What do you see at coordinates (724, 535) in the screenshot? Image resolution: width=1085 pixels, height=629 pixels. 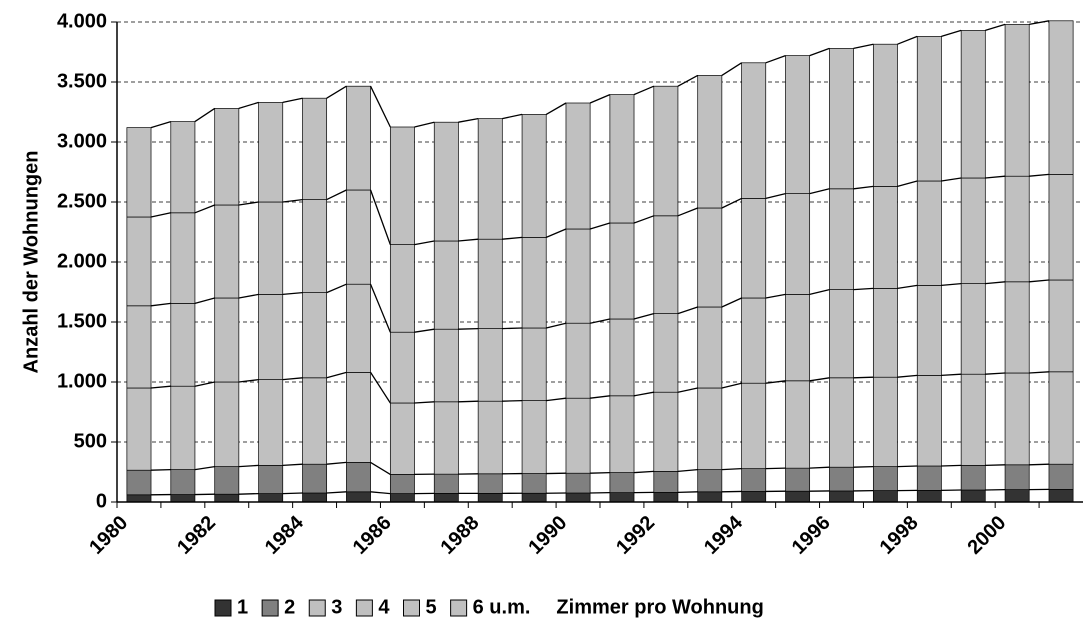 I see `x-tick-label: 1994` at bounding box center [724, 535].